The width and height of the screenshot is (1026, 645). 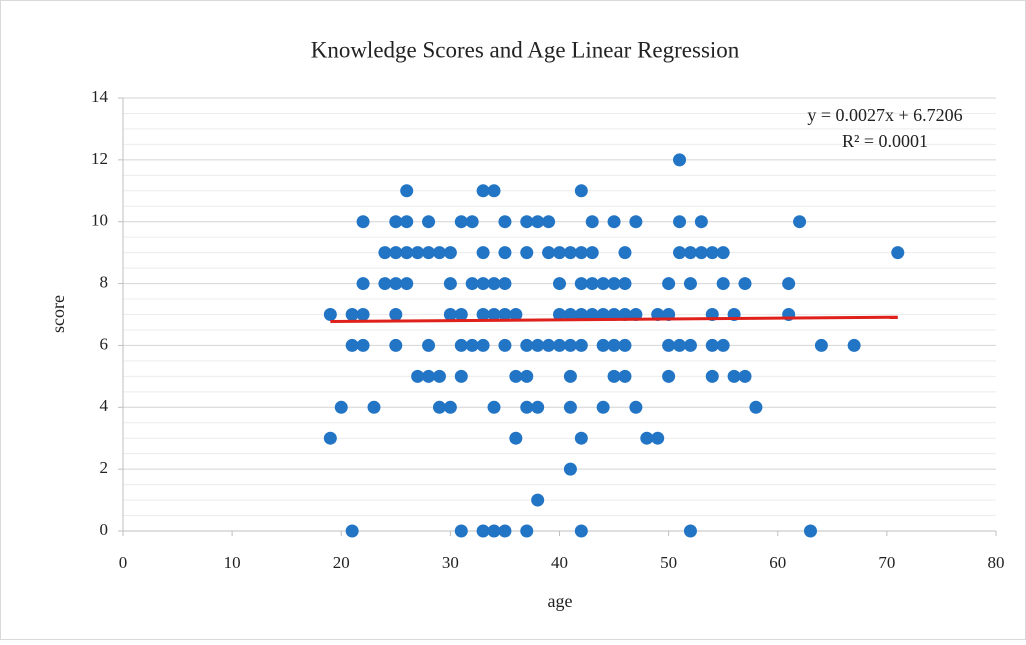 What do you see at coordinates (104, 281) in the screenshot?
I see `y-tick-label: 8` at bounding box center [104, 281].